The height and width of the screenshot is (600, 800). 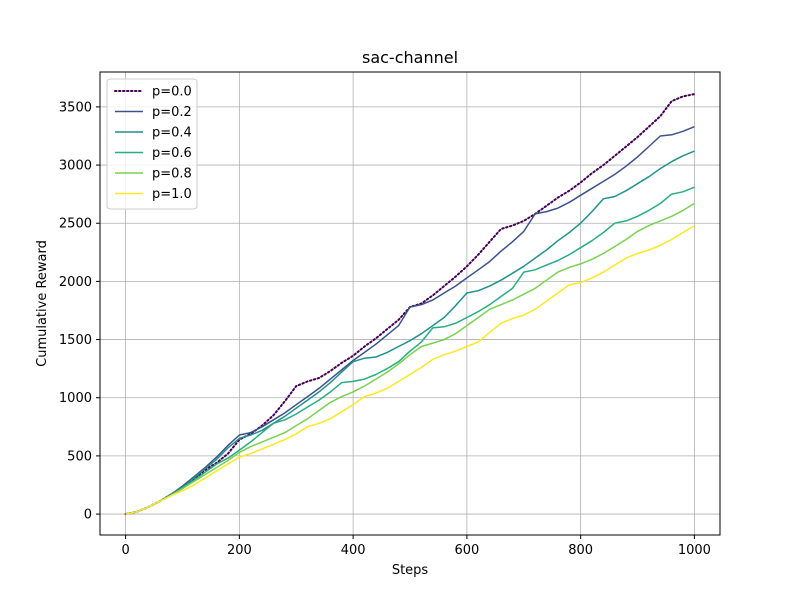 I want to click on y-tick-label: 2000, so click(x=75, y=282).